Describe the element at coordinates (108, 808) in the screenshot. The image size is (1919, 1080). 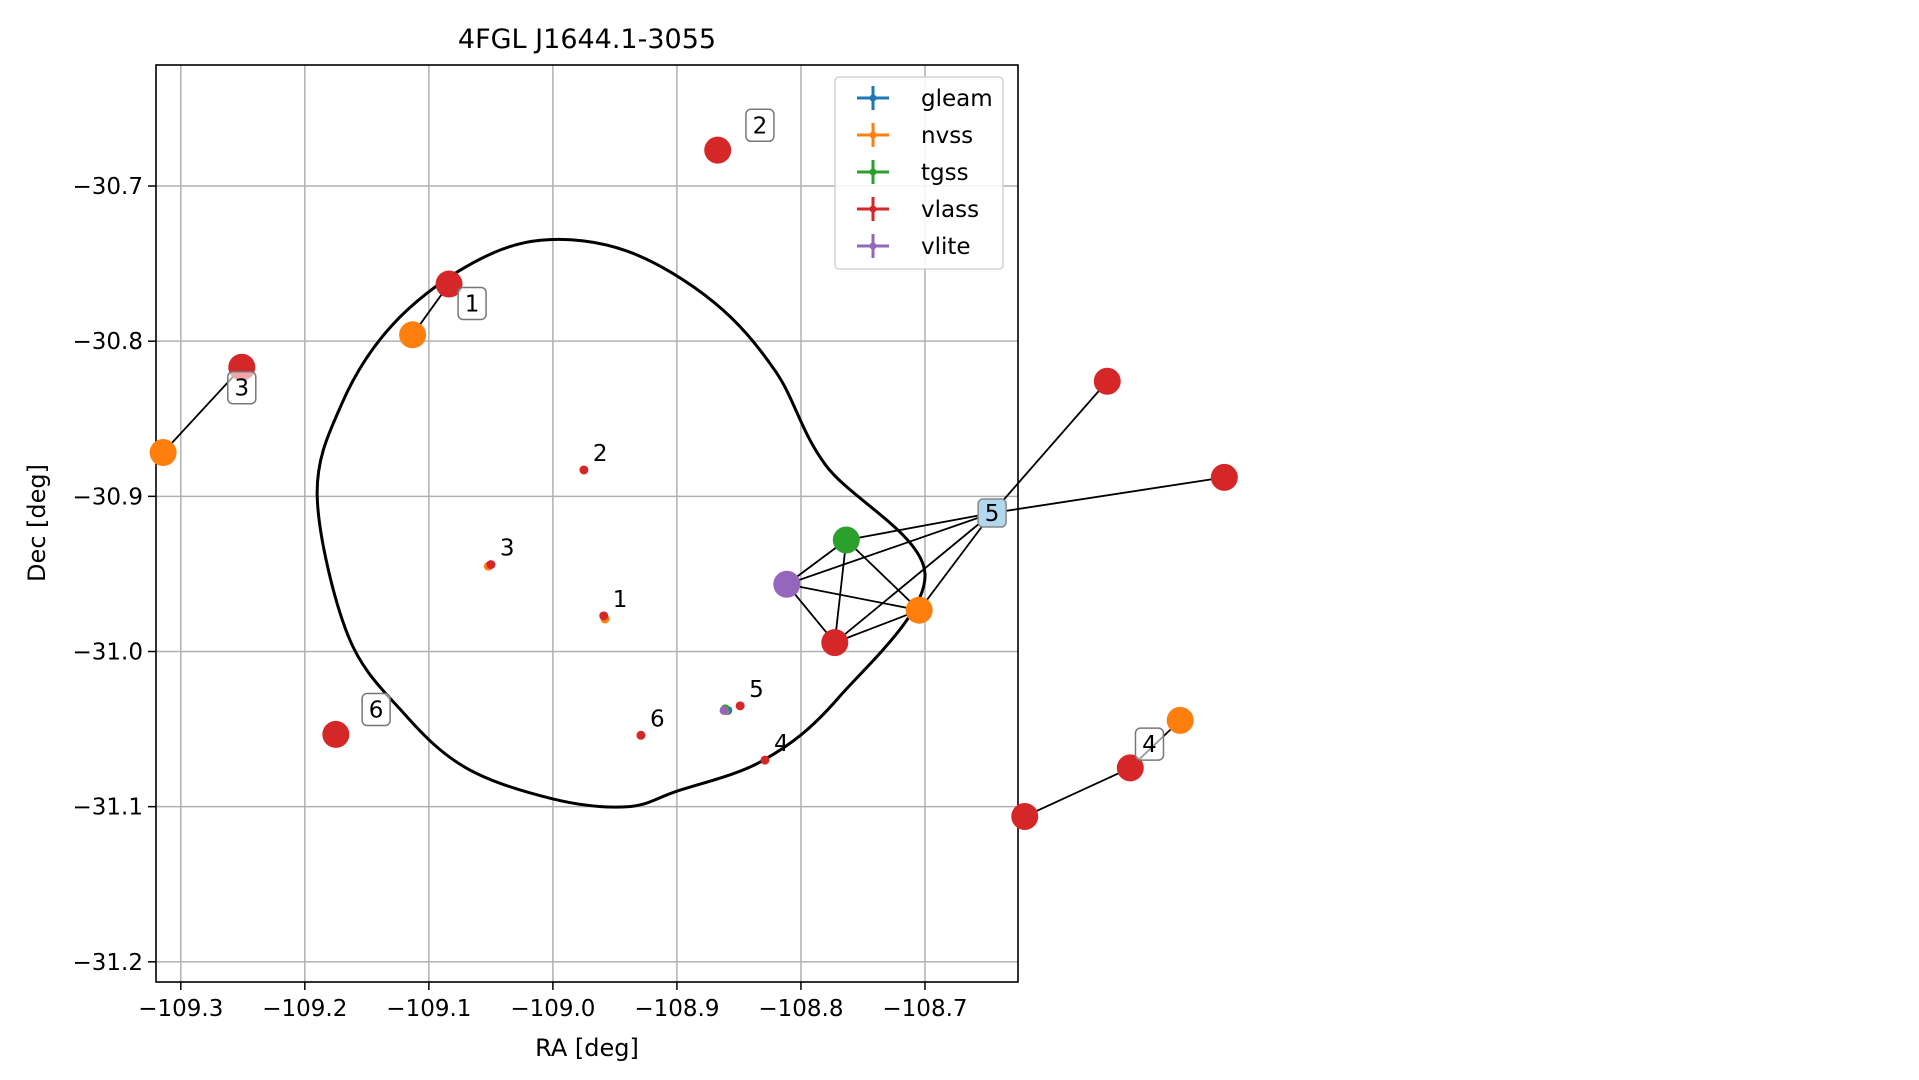
I see `y-tick-label: −31.1` at that location.